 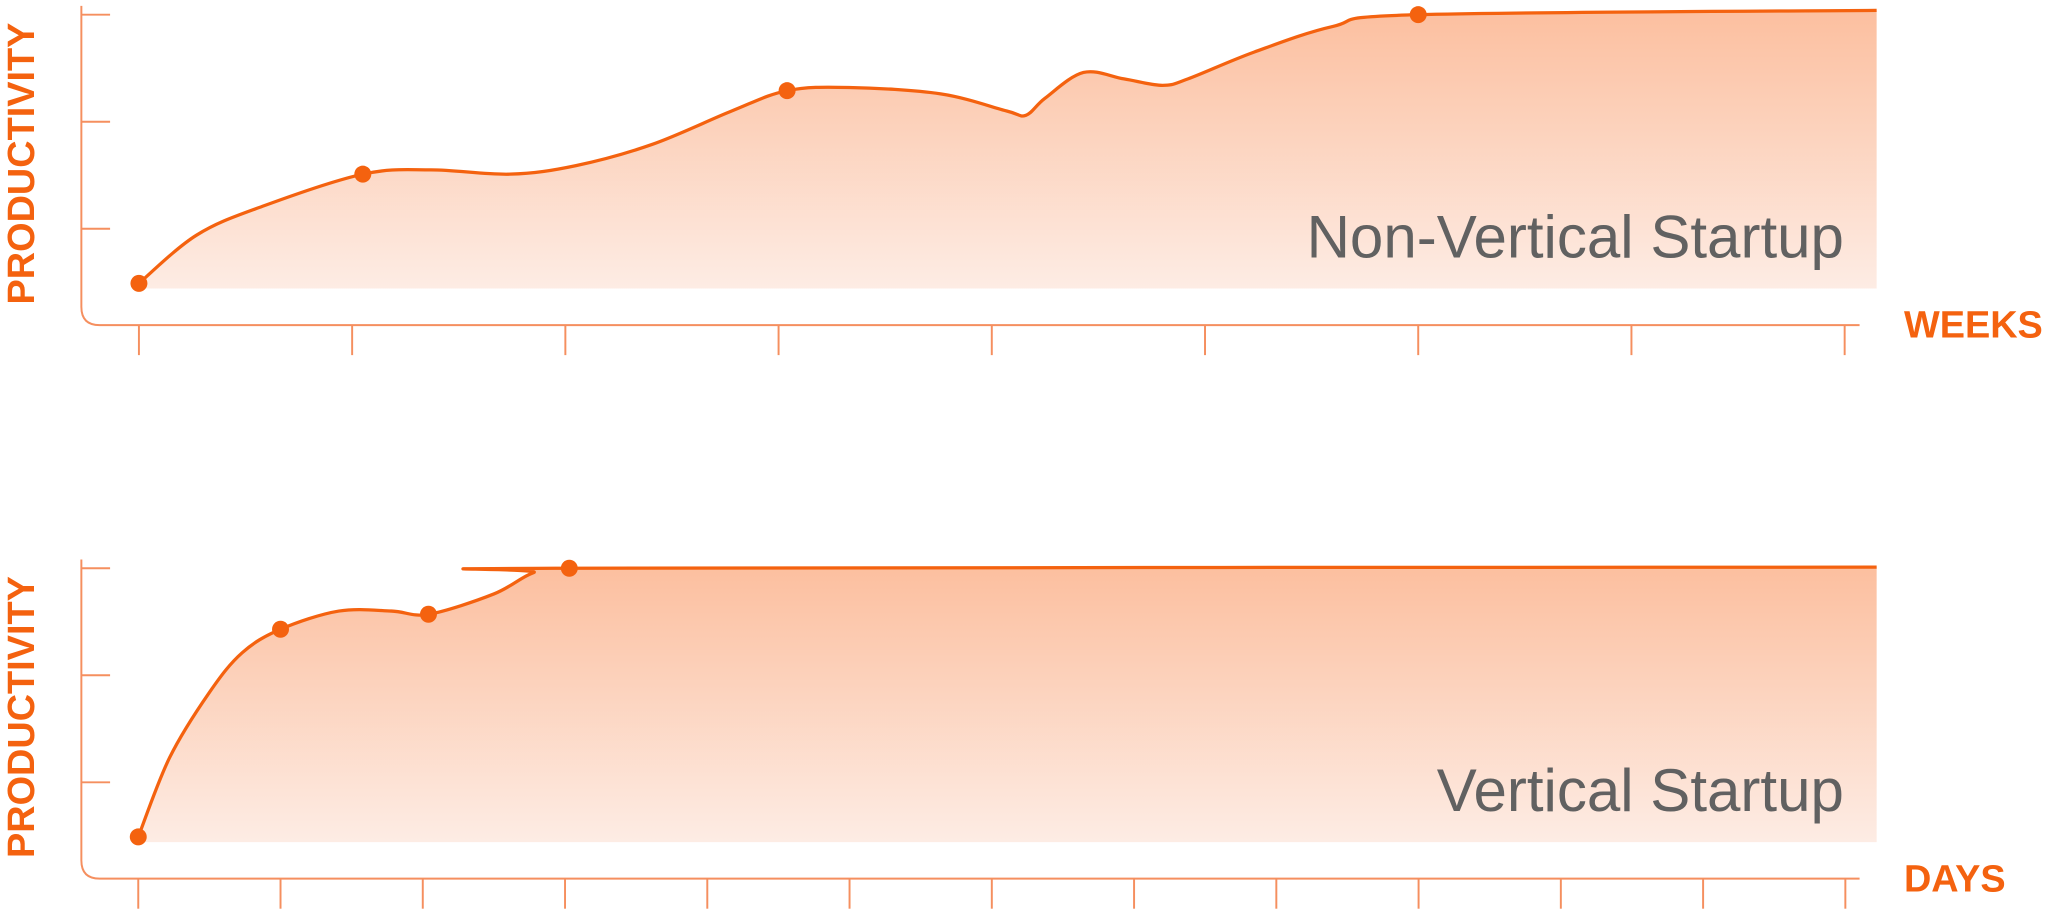 I want to click on annotation: Vertical Startup, so click(x=1640, y=790).